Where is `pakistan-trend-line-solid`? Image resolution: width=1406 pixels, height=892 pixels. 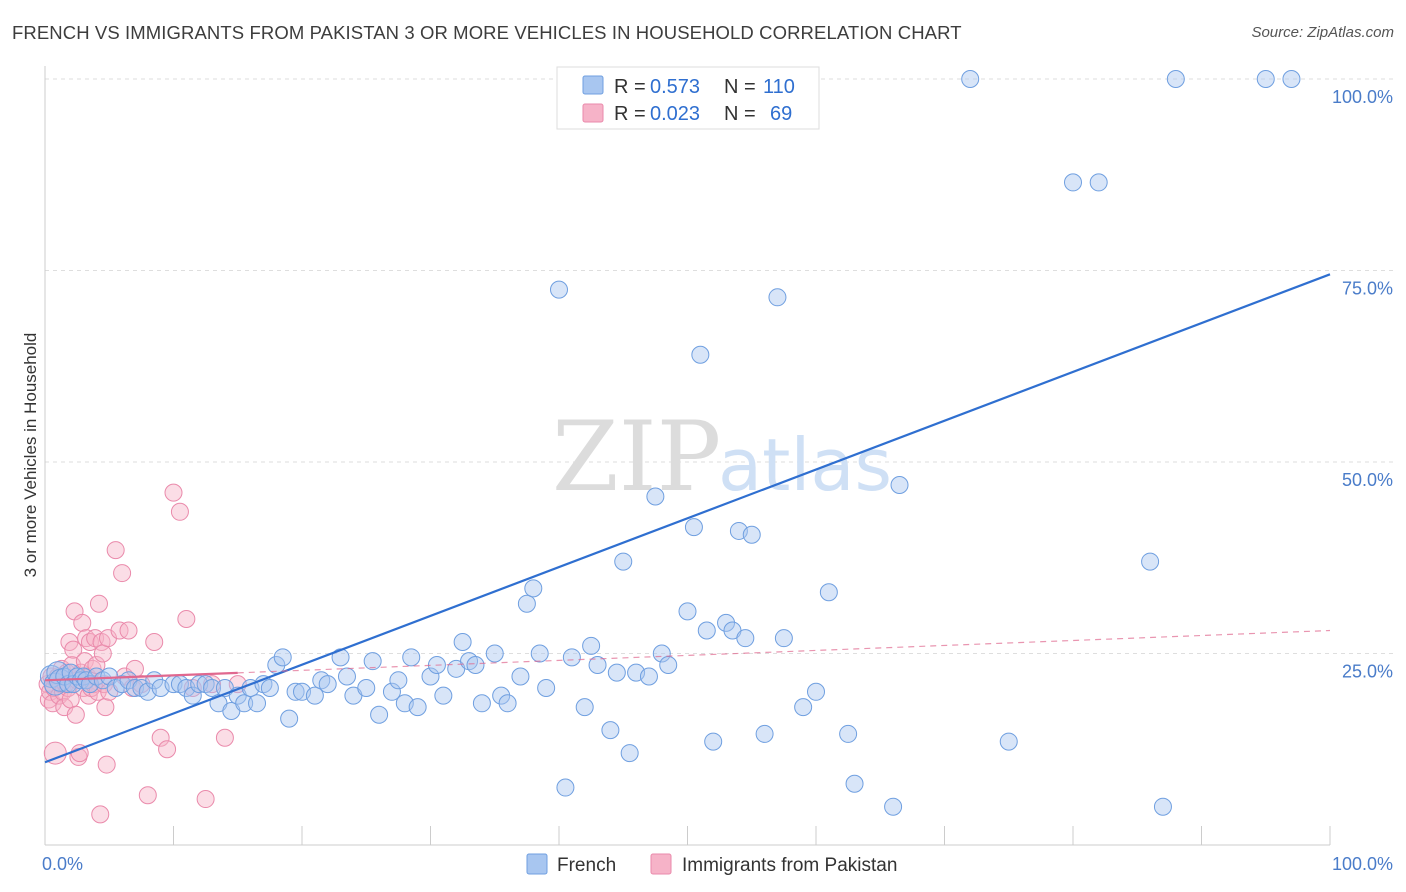
pakistan-trend-line-solid is located at coordinates (141, 676).